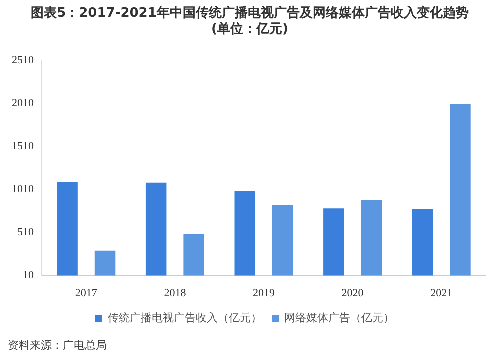 This screenshot has height=362, width=500. What do you see at coordinates (353, 293) in the screenshot?
I see `x-tick-label: 2020` at bounding box center [353, 293].